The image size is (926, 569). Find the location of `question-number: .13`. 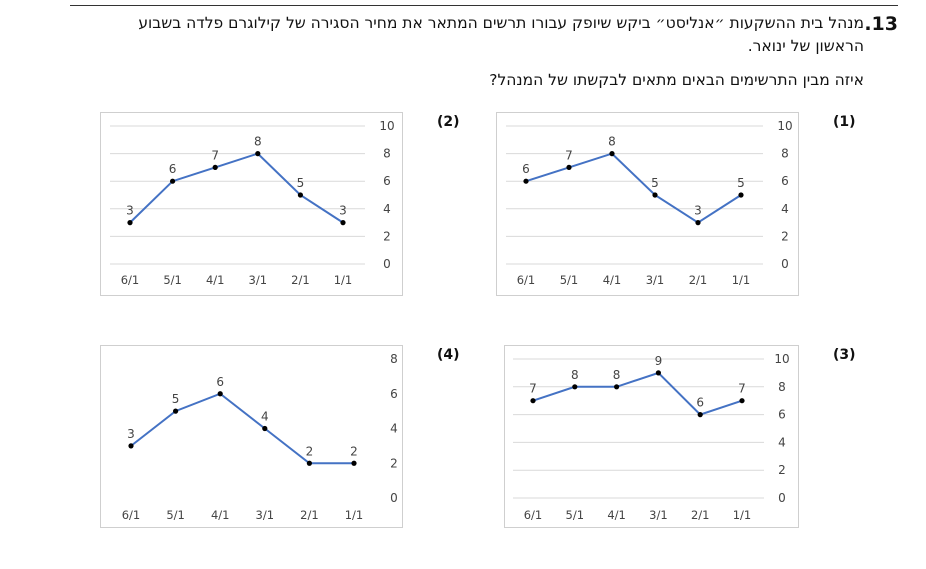

question-number: .13 is located at coordinates (881, 24).